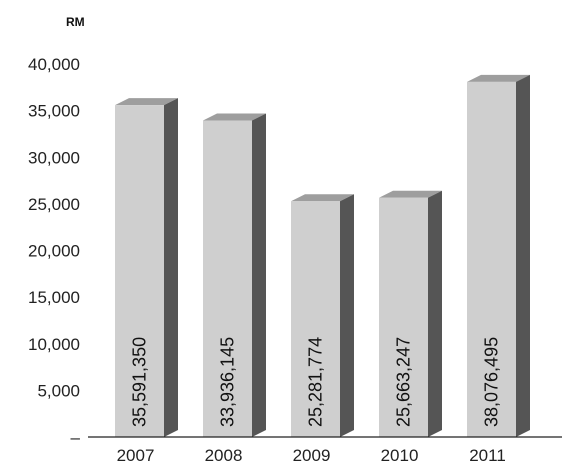  Describe the element at coordinates (58, 390) in the screenshot. I see `y-tick-label: 5,000` at that location.